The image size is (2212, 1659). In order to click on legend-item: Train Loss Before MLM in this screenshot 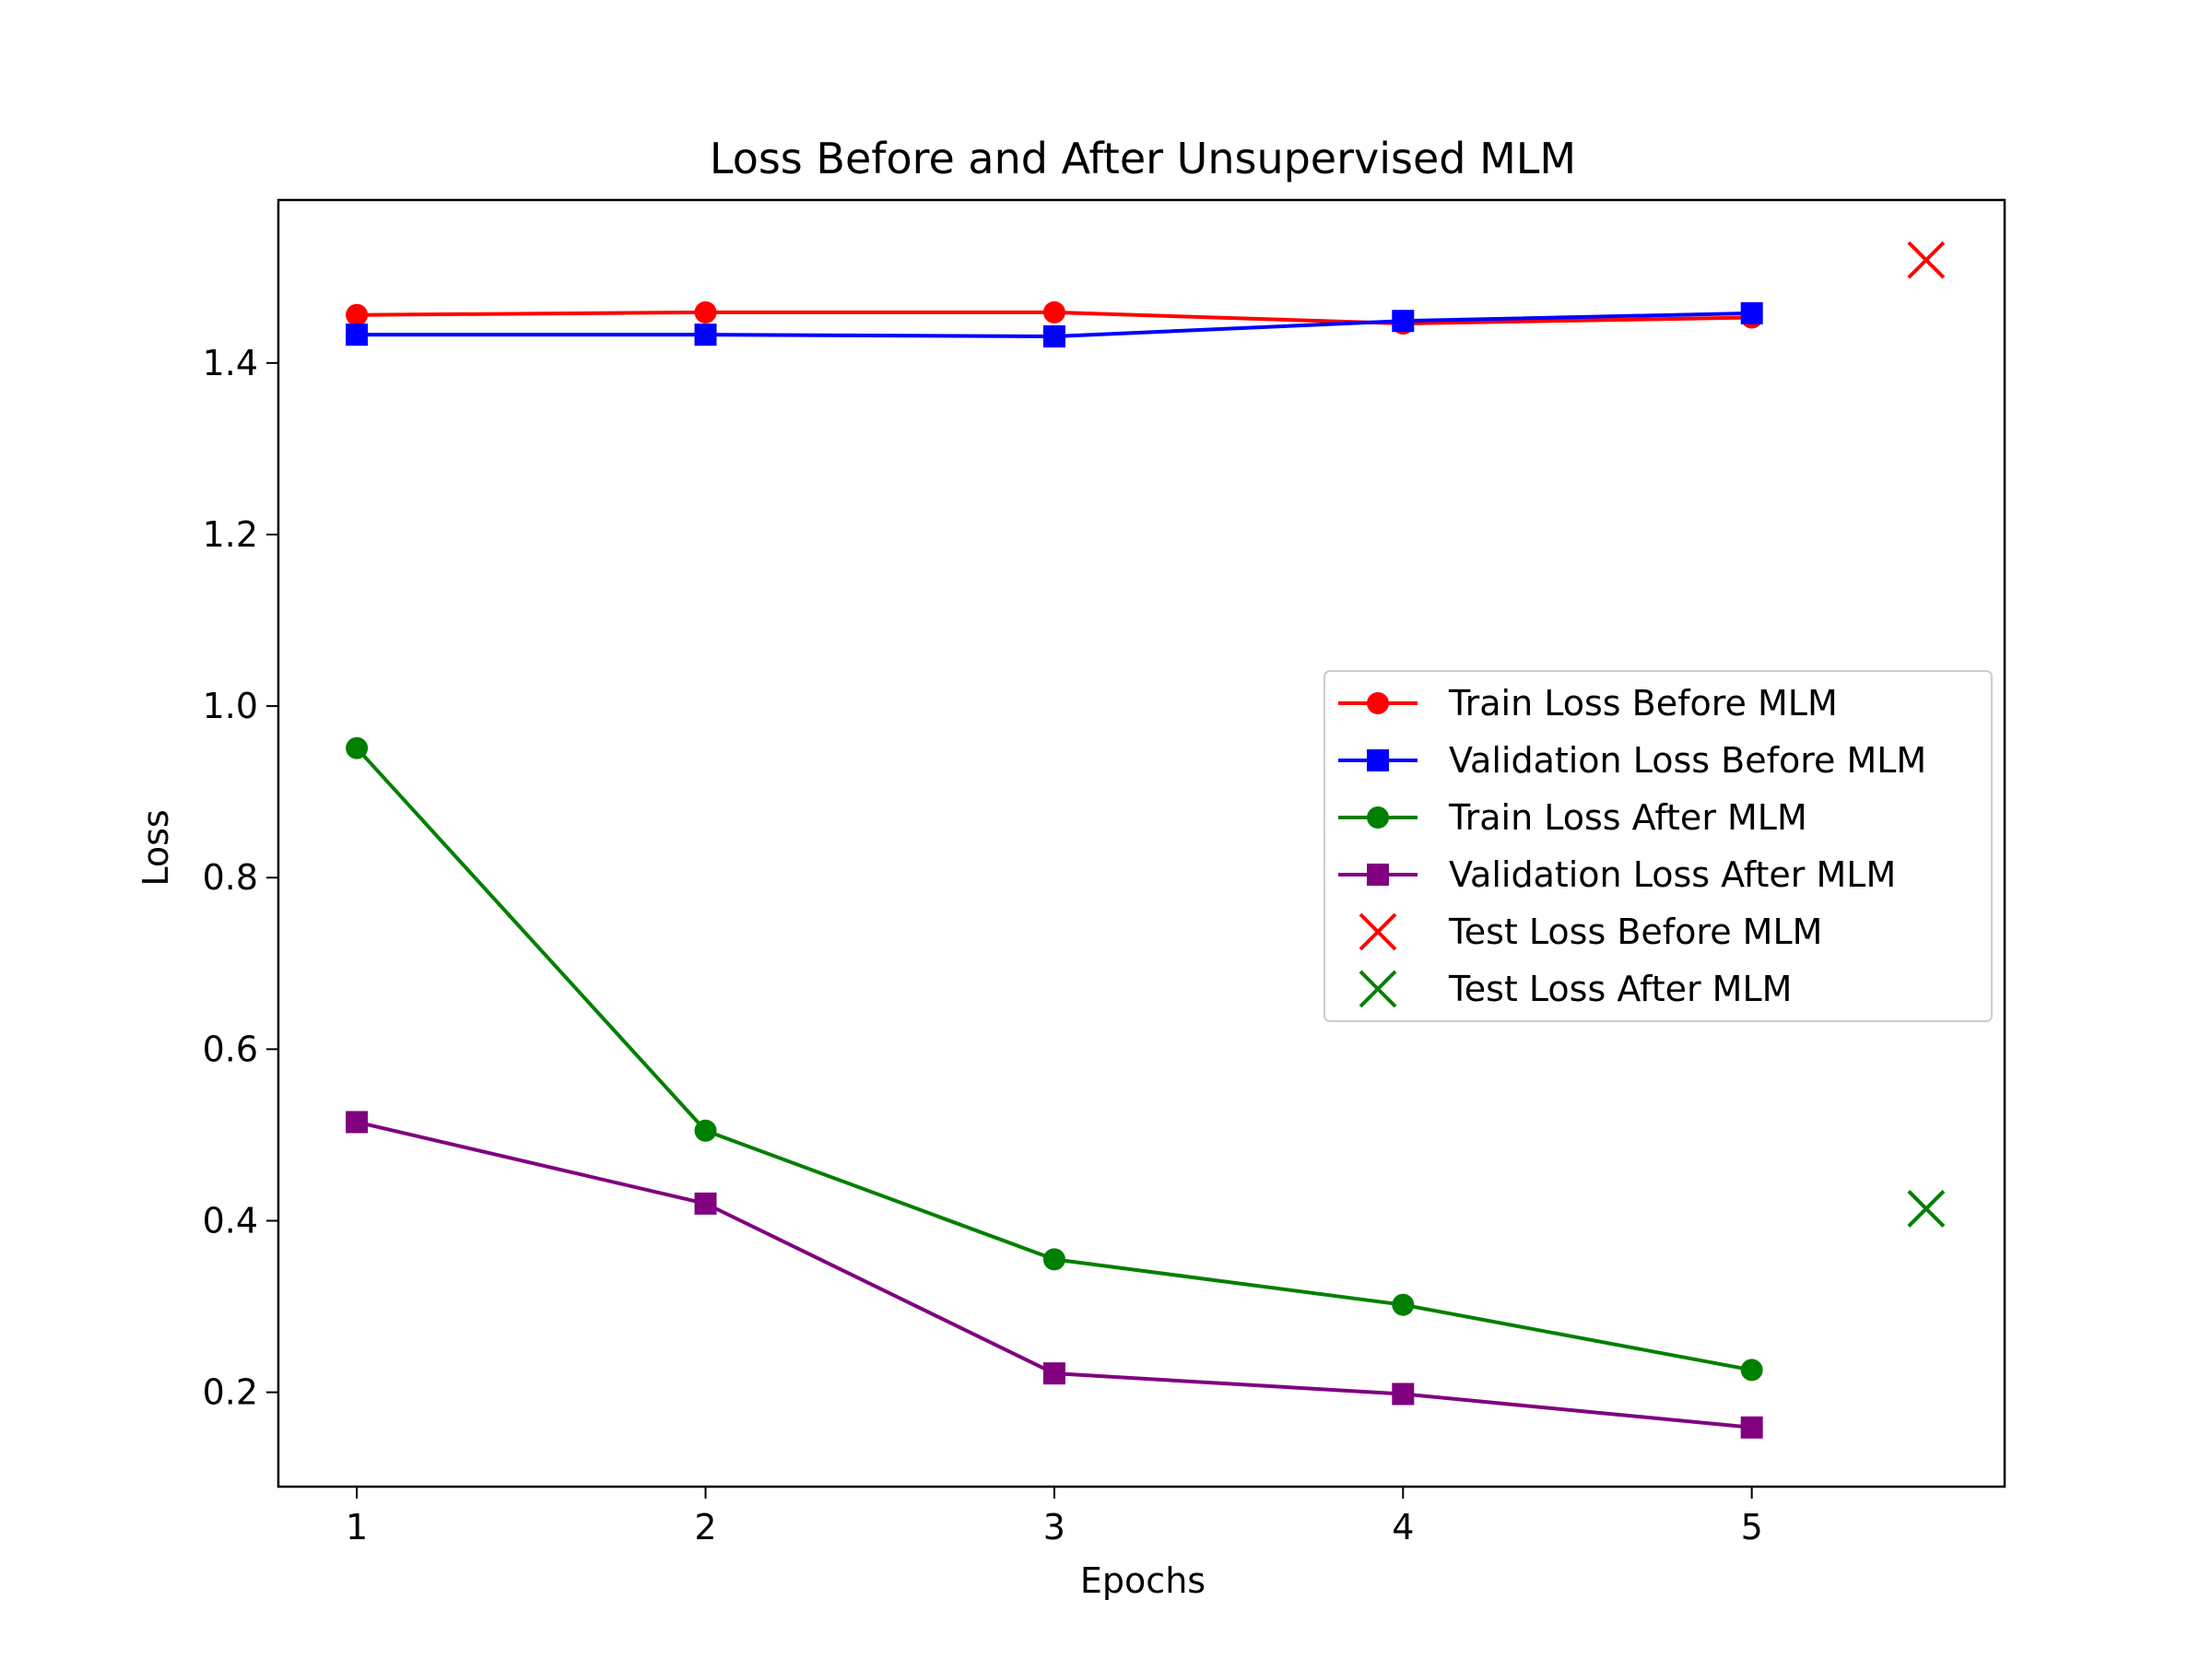, I will do `click(1588, 703)`.